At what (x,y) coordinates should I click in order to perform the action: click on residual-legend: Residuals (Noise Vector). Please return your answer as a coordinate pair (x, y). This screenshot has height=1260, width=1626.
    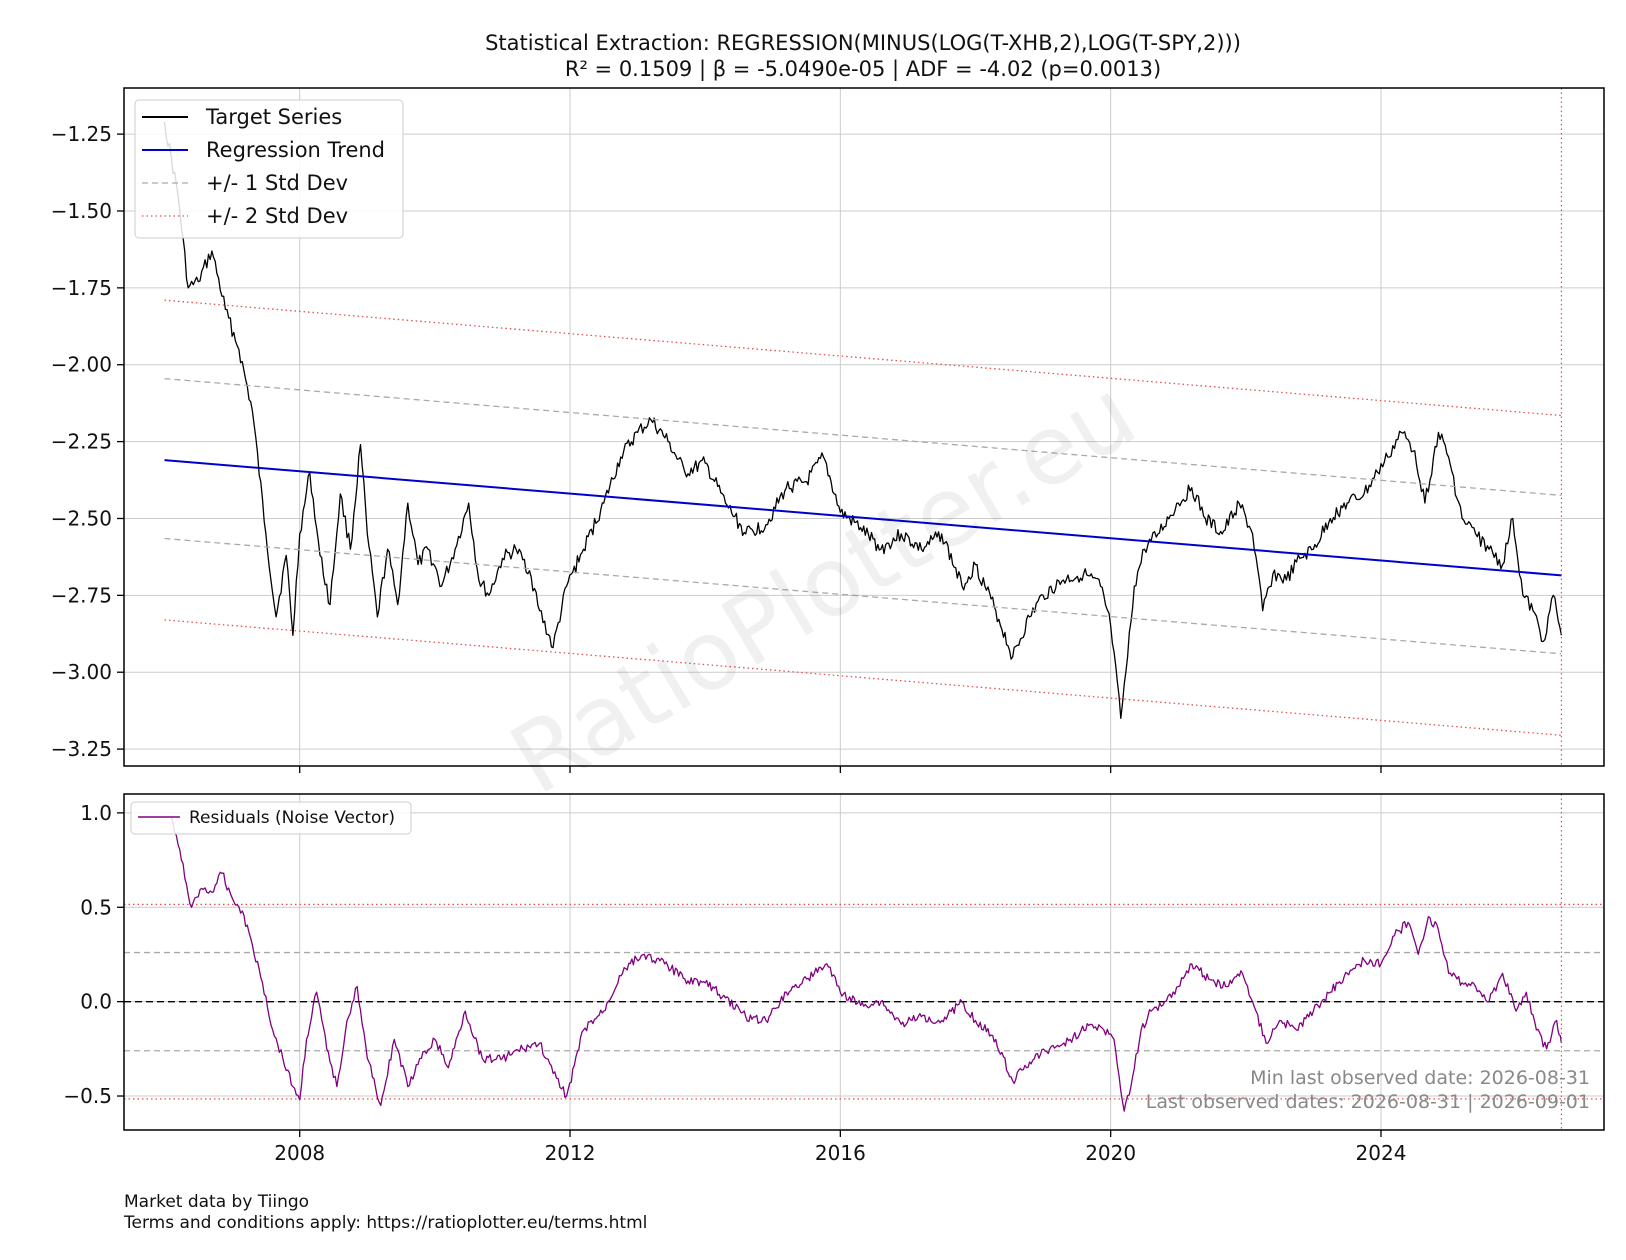
    Looking at the image, I should click on (271, 818).